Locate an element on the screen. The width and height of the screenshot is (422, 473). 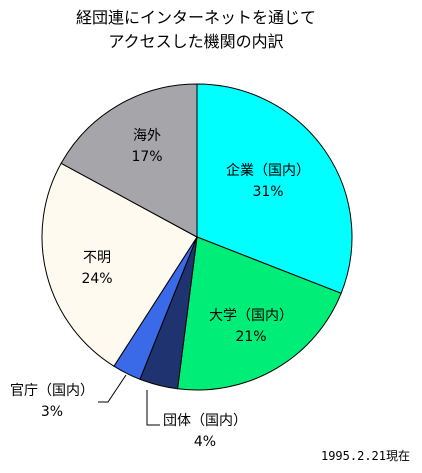
slice-label: 不明 is located at coordinates (97, 258).